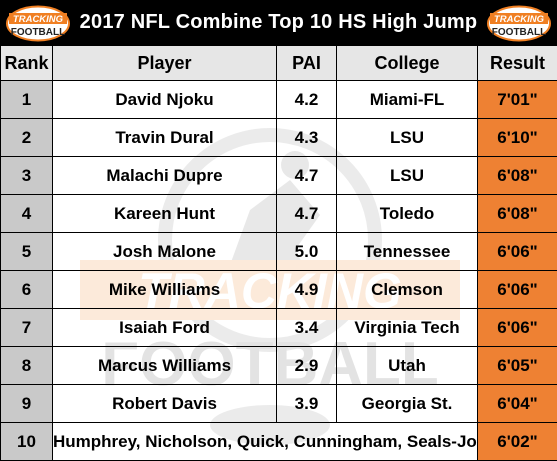  What do you see at coordinates (307, 366) in the screenshot?
I see `pai-cell: 2.9` at bounding box center [307, 366].